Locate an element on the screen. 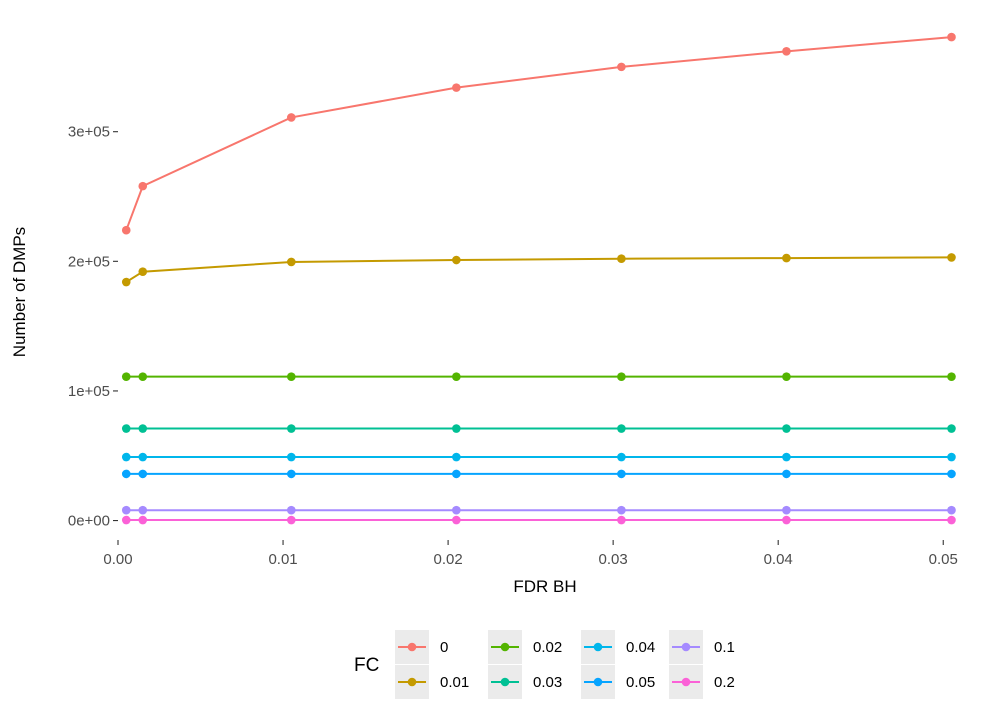 This screenshot has height=720, width=1008. series-0.03 is located at coordinates (538, 428).